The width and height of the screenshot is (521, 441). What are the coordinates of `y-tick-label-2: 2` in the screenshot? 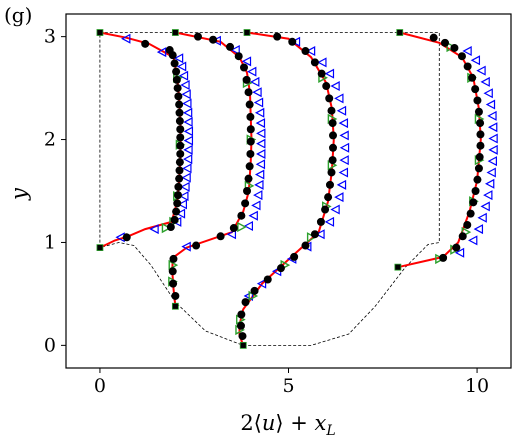 It's located at (50, 140).